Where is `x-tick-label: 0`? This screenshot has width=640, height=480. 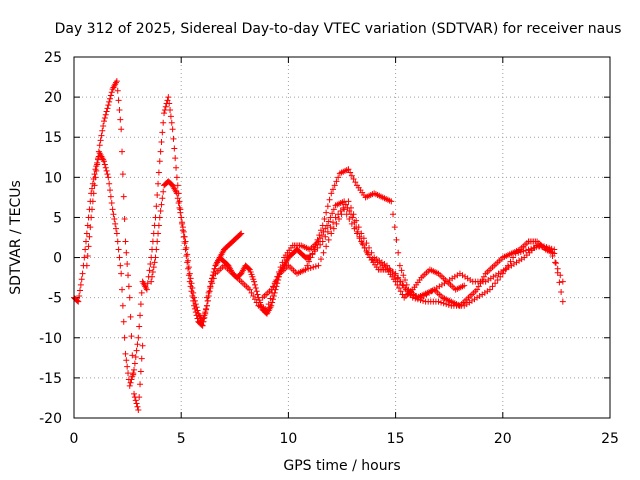
x-tick-label: 0 is located at coordinates (74, 439).